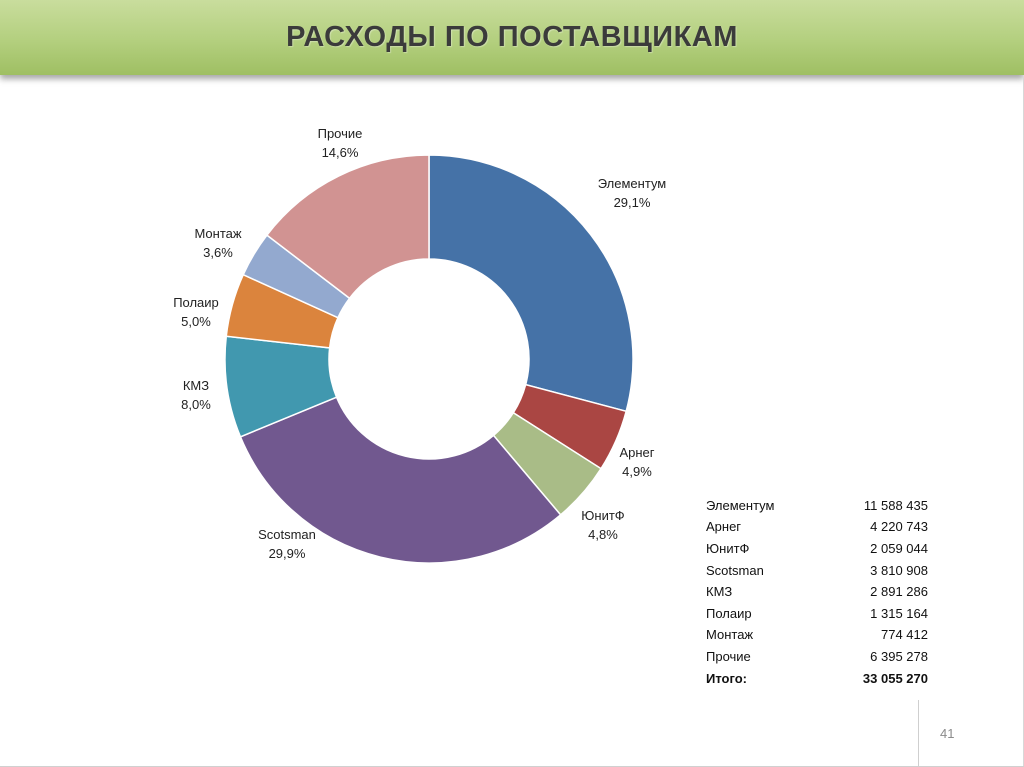  I want to click on table-row-name: Арнег, so click(724, 526).